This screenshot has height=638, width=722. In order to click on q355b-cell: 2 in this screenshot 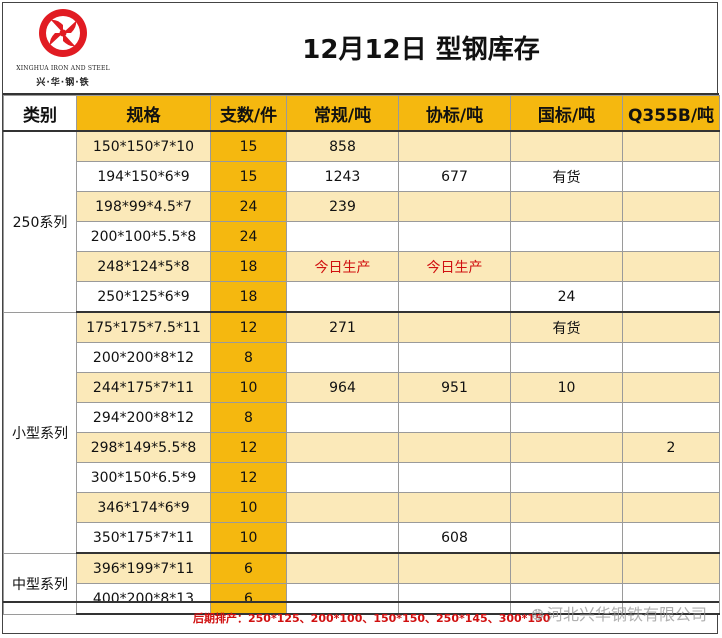, I will do `click(671, 447)`.